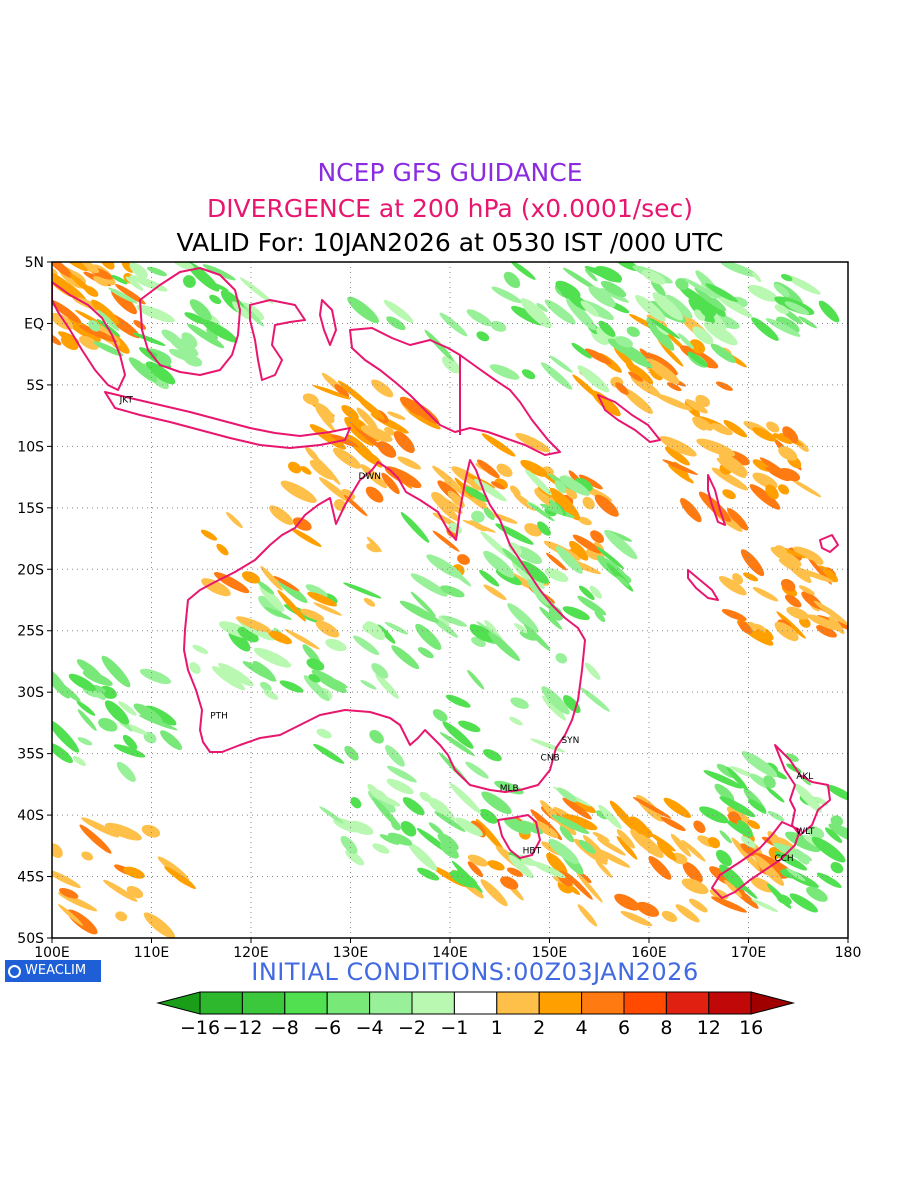 The image size is (900, 1200). I want to click on fiji-coastline, so click(829, 543).